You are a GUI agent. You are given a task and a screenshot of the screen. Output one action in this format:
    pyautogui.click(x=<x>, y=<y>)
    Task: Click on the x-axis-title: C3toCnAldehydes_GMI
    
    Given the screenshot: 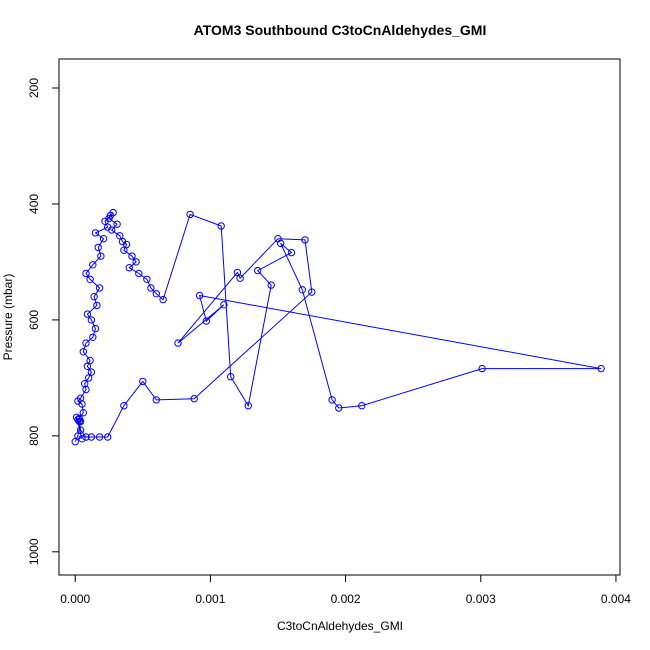 What is the action you would take?
    pyautogui.click(x=340, y=626)
    